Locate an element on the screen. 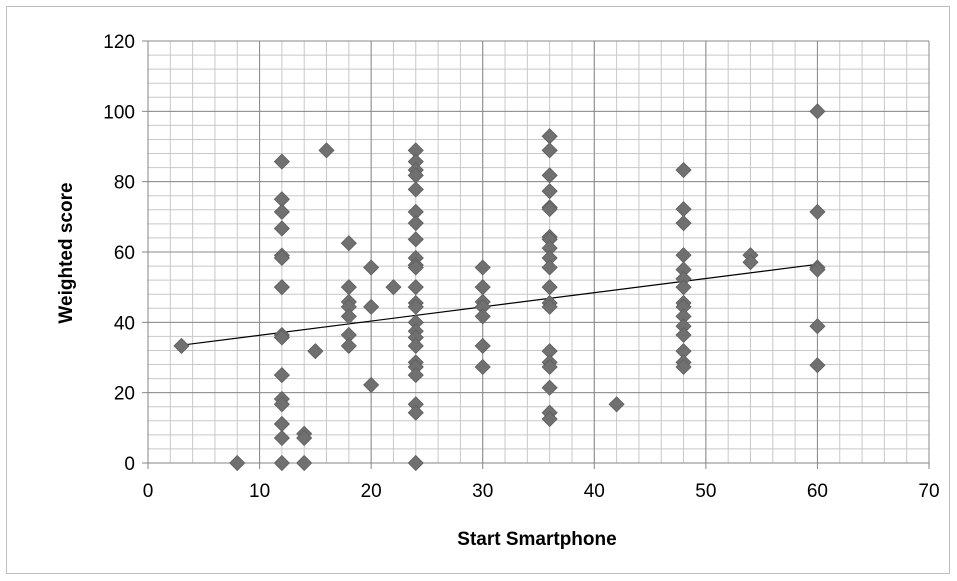 The image size is (957, 581). x-axis-title: Start Smartphone is located at coordinates (536, 539).